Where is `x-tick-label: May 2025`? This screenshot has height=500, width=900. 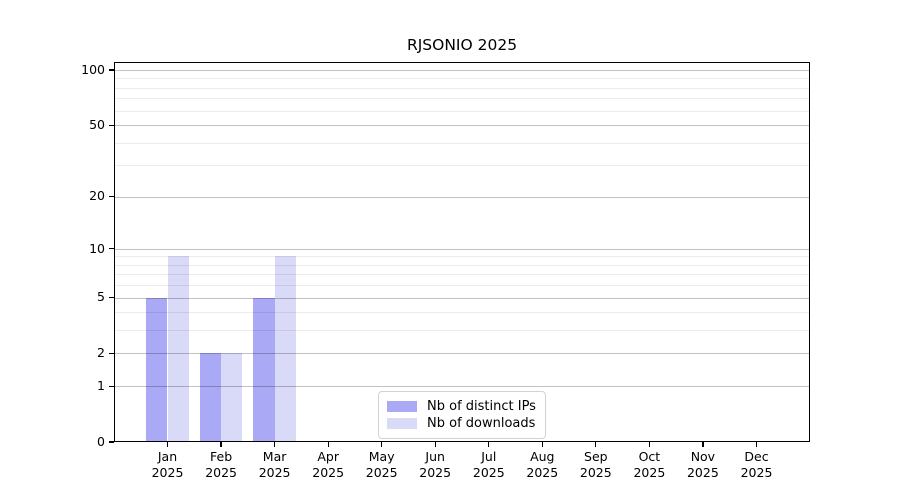
x-tick-label: May 2025 is located at coordinates (381, 464).